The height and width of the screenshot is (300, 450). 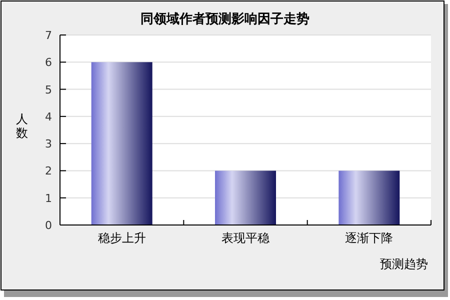 What do you see at coordinates (48, 198) in the screenshot?
I see `y-tick-label: 1` at bounding box center [48, 198].